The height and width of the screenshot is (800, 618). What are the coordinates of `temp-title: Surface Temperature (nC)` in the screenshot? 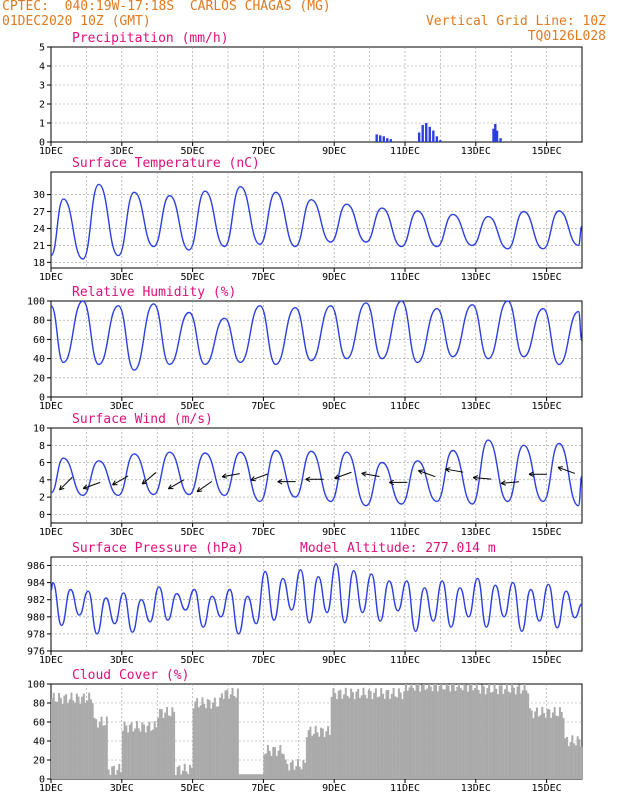 It's located at (166, 163).